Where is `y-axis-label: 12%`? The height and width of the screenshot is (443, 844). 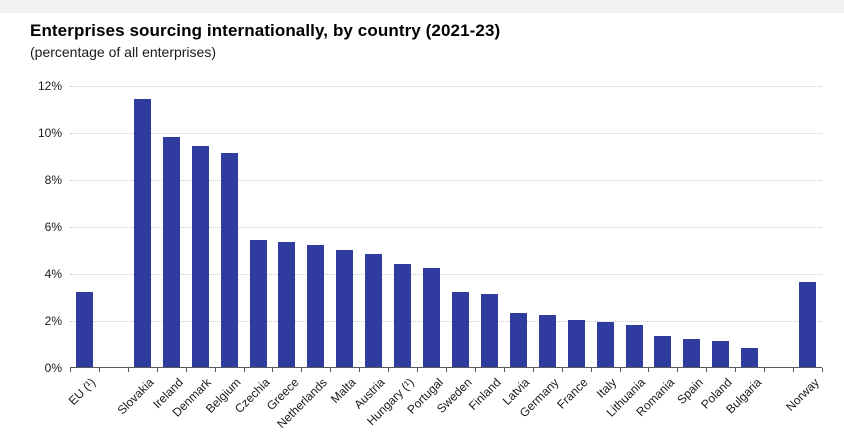
y-axis-label: 12% is located at coordinates (49, 86).